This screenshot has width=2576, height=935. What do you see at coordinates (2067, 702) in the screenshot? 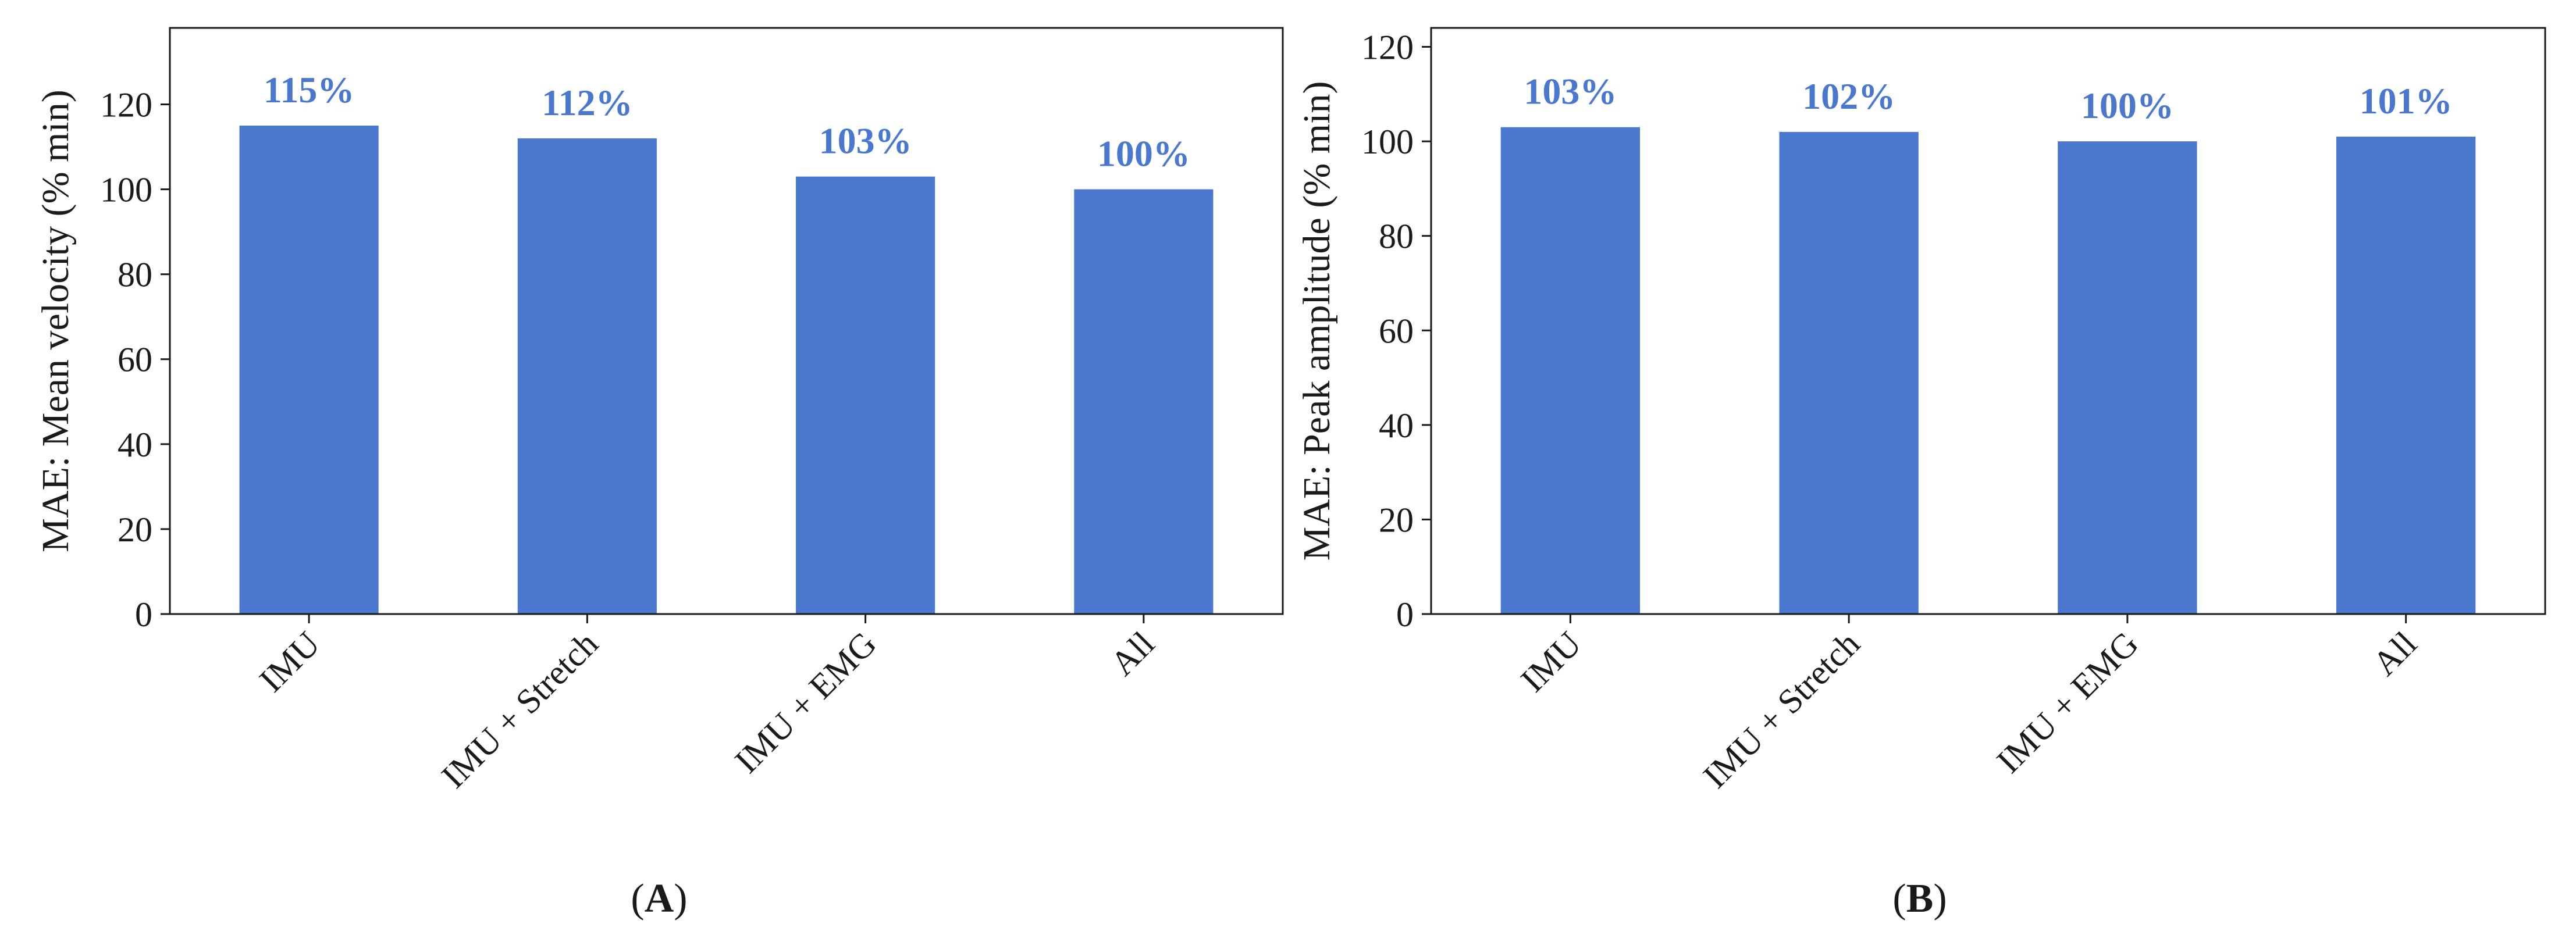
I see `x-tick-label-b-2: IMU + EMG` at bounding box center [2067, 702].